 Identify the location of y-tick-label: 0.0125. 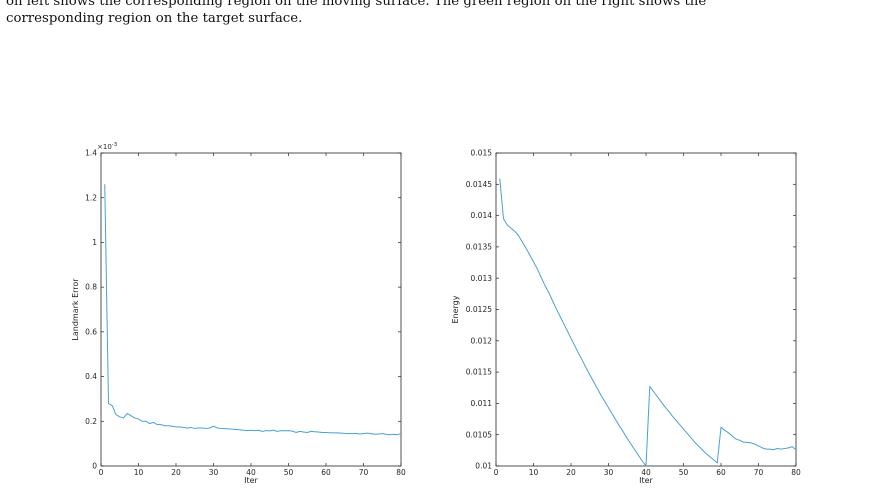
(479, 309).